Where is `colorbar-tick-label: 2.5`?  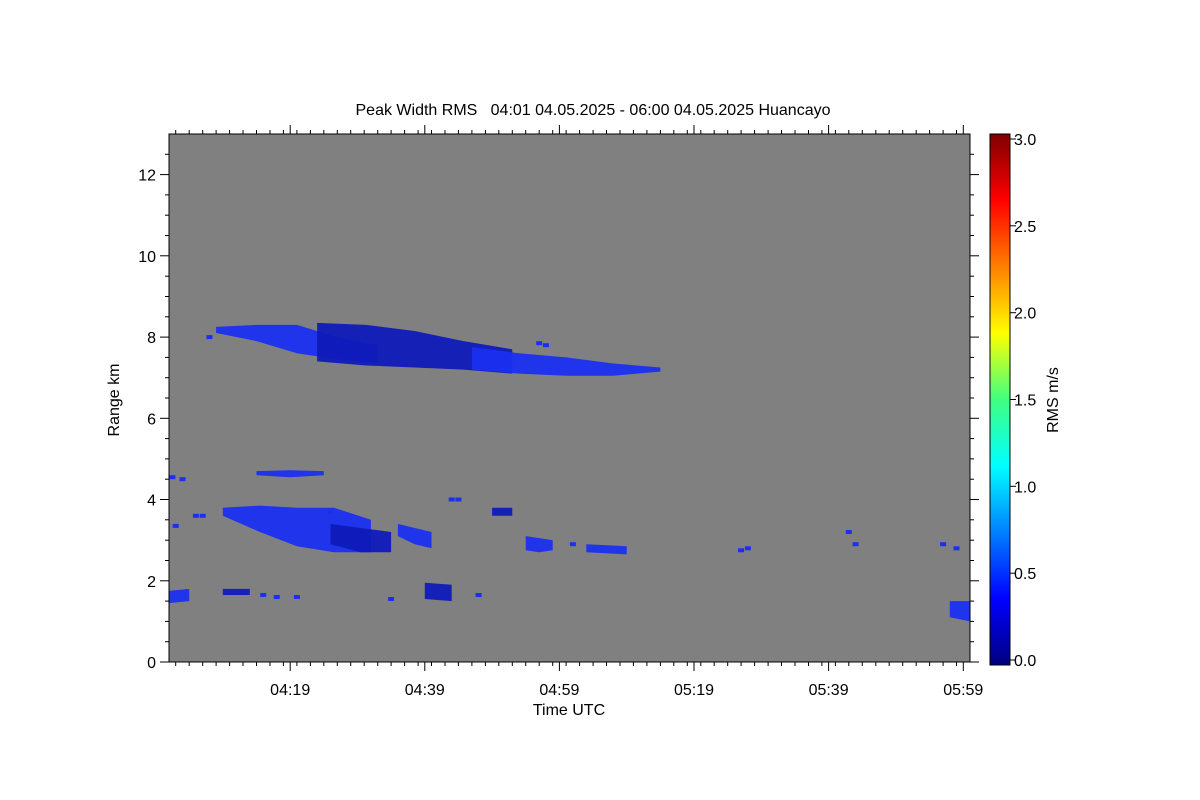
colorbar-tick-label: 2.5 is located at coordinates (1025, 227).